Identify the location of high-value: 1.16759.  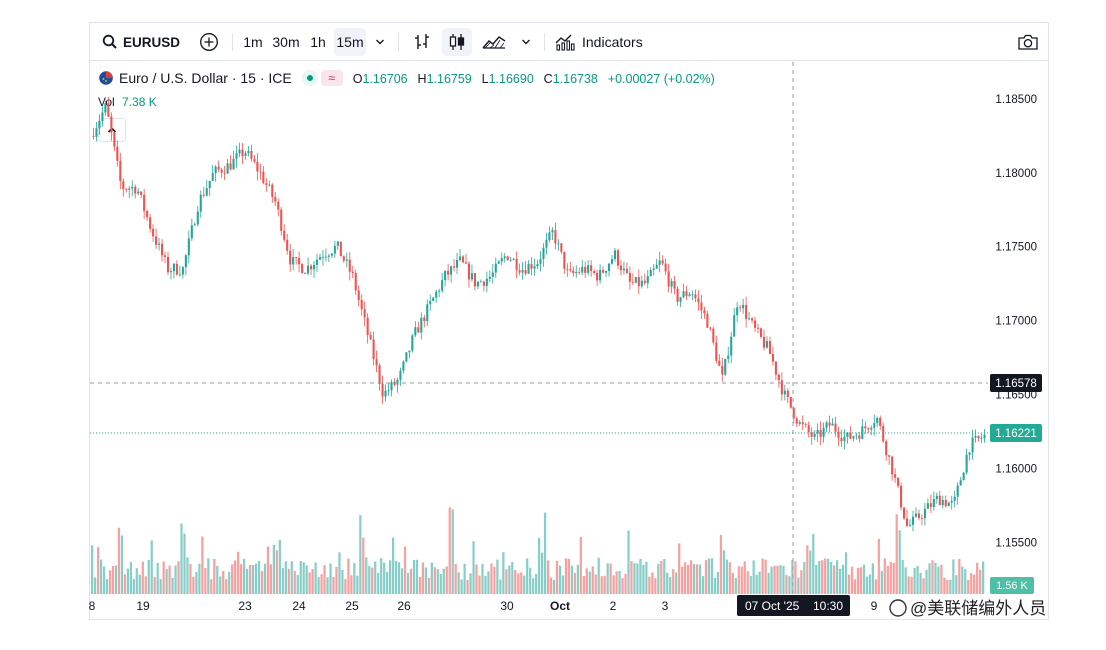
(449, 79).